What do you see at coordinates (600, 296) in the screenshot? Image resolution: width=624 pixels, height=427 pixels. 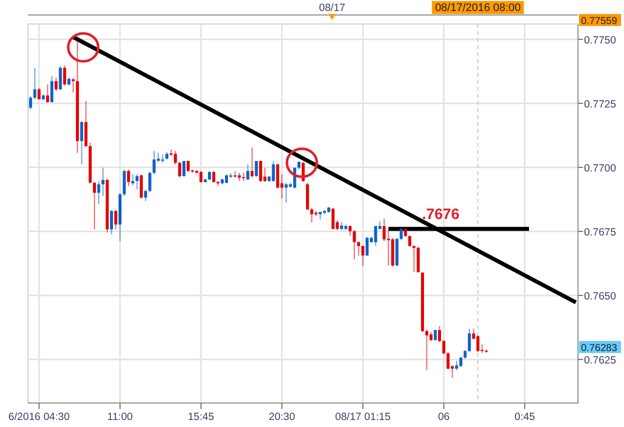 I see `y-tick-label: 0.7650` at bounding box center [600, 296].